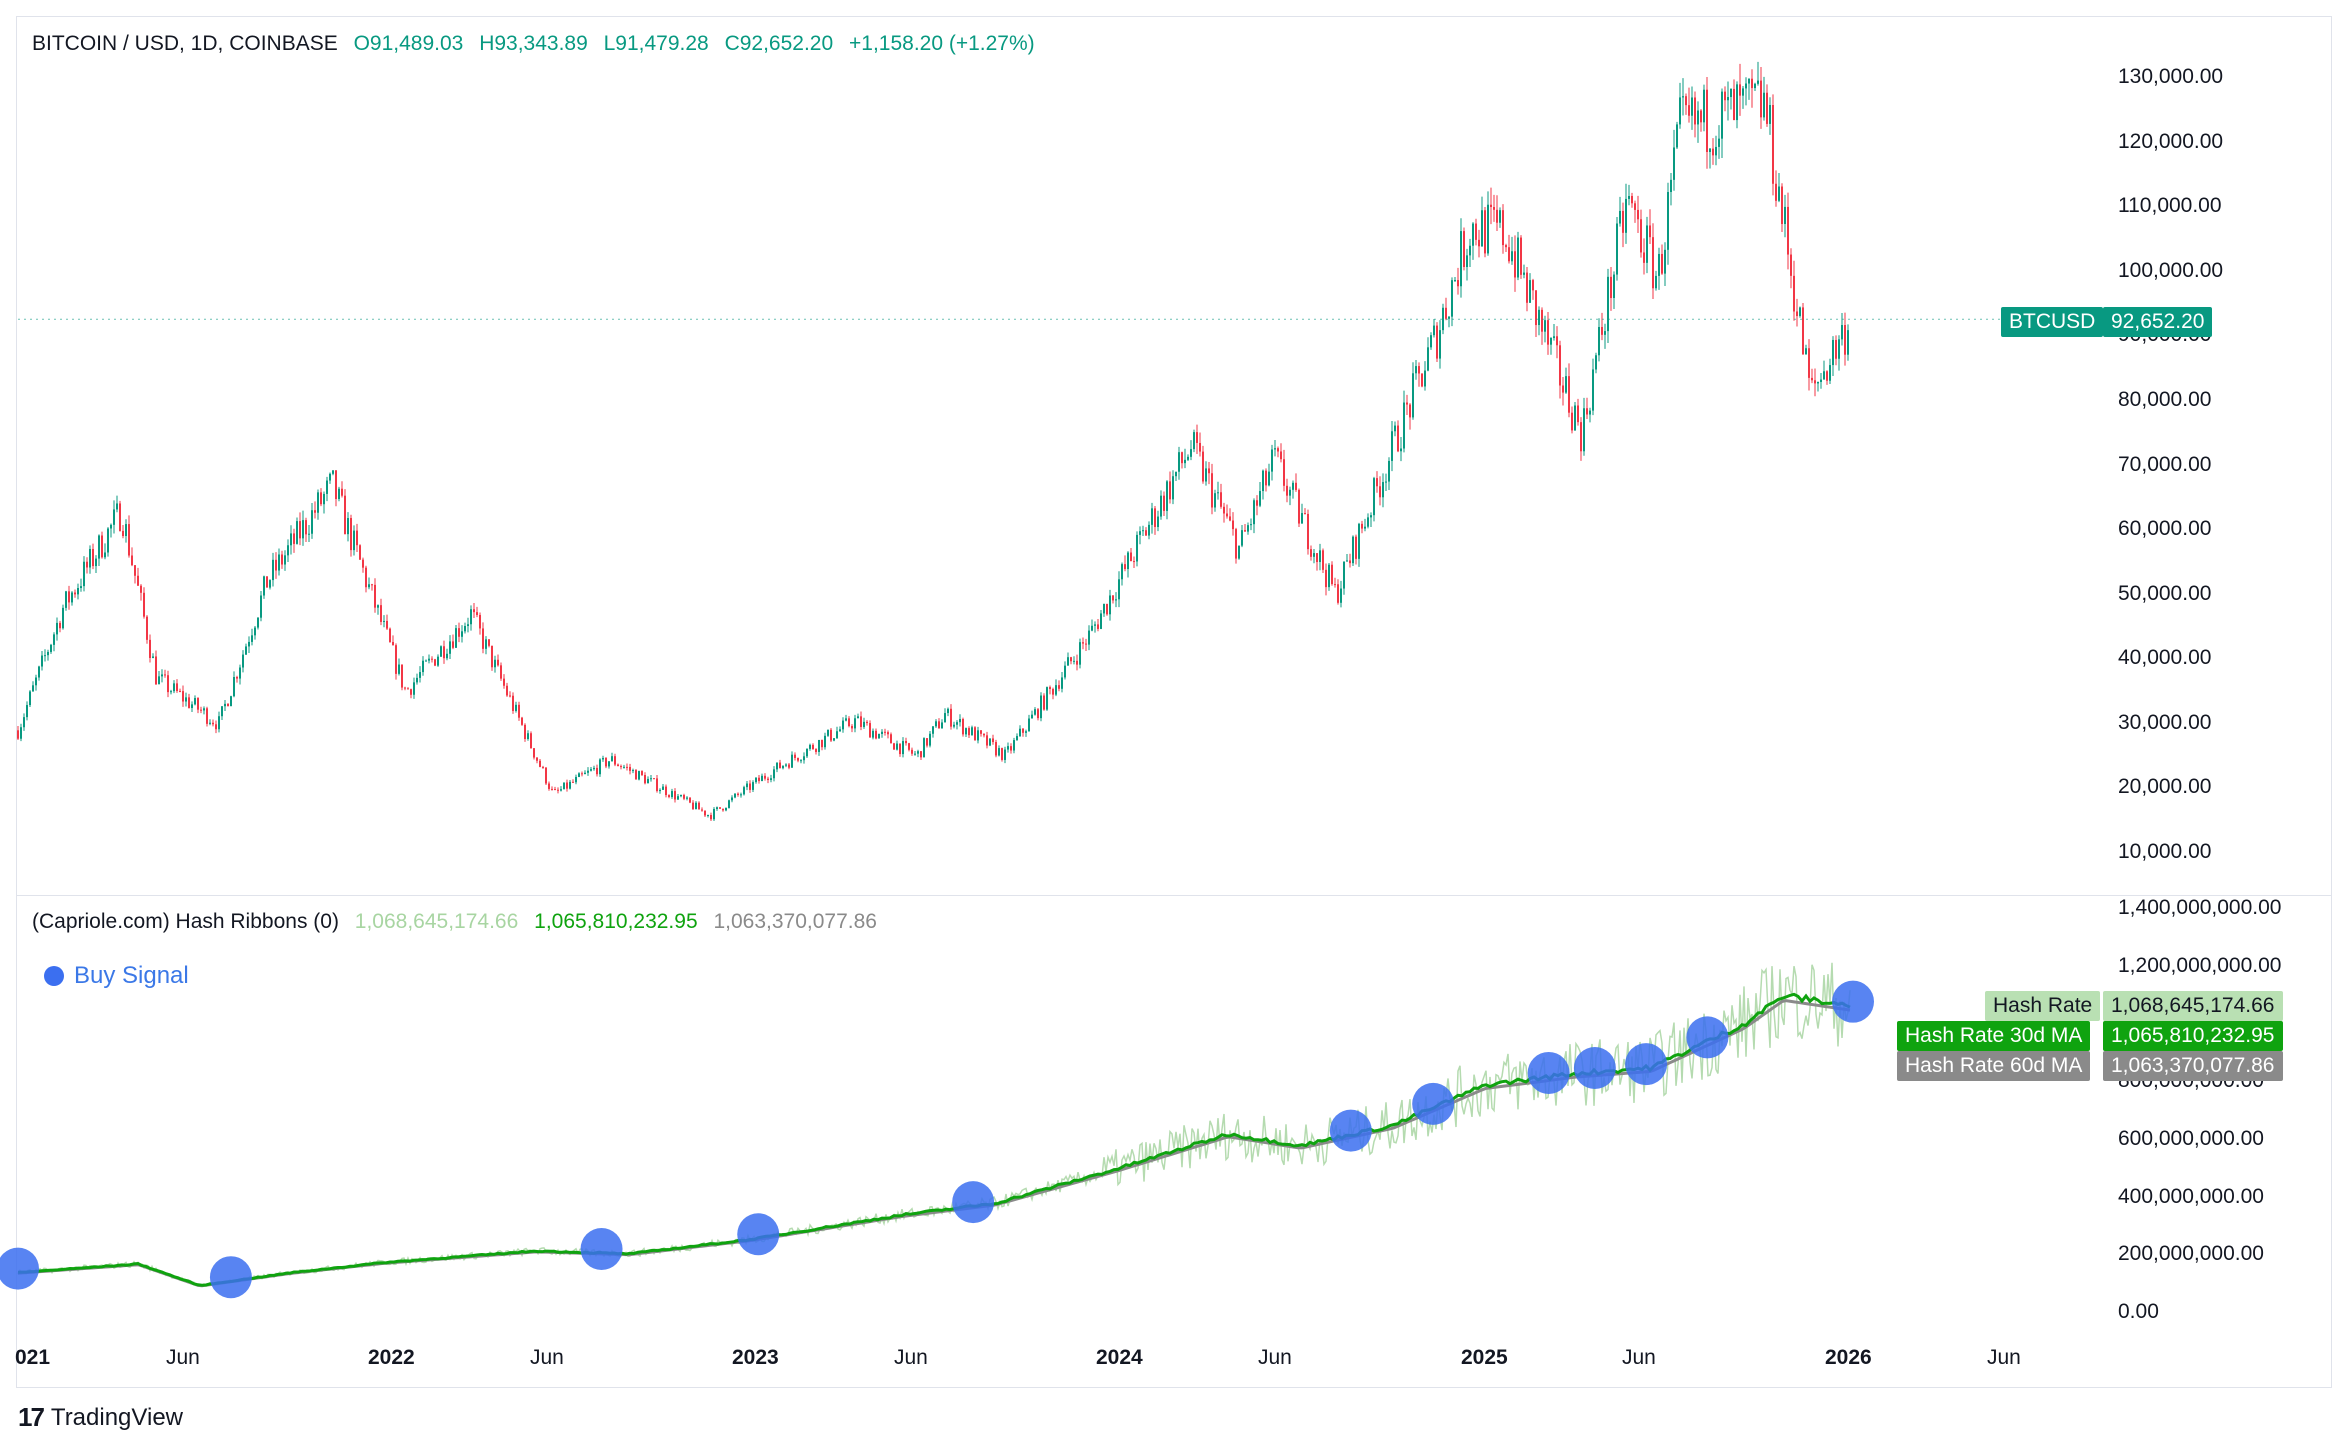 The height and width of the screenshot is (1445, 2338). Describe the element at coordinates (54, 976) in the screenshot. I see `buy-signal-dot-icon` at that location.